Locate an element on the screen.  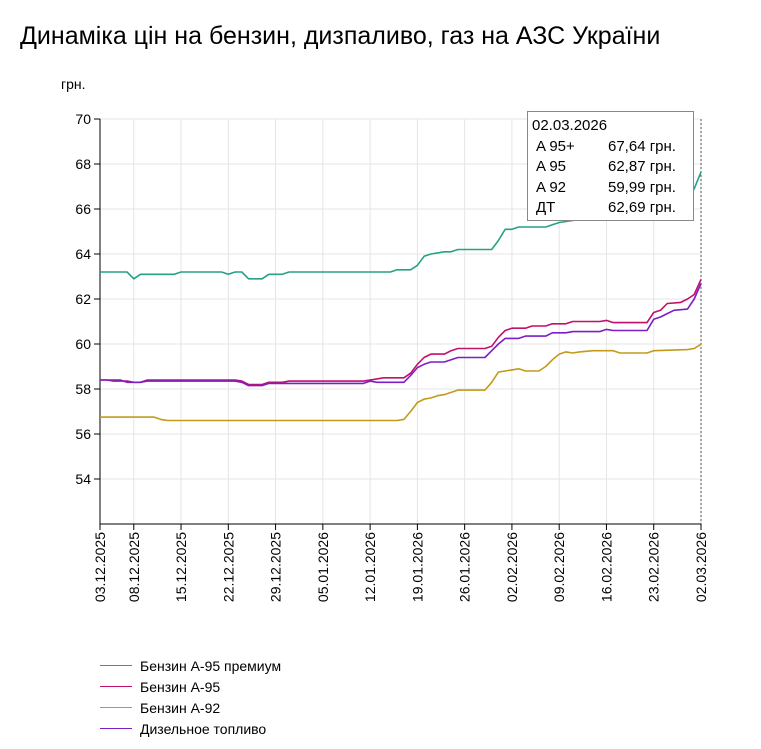
legend-item-dt: Дизельное топливо is located at coordinates (190, 728).